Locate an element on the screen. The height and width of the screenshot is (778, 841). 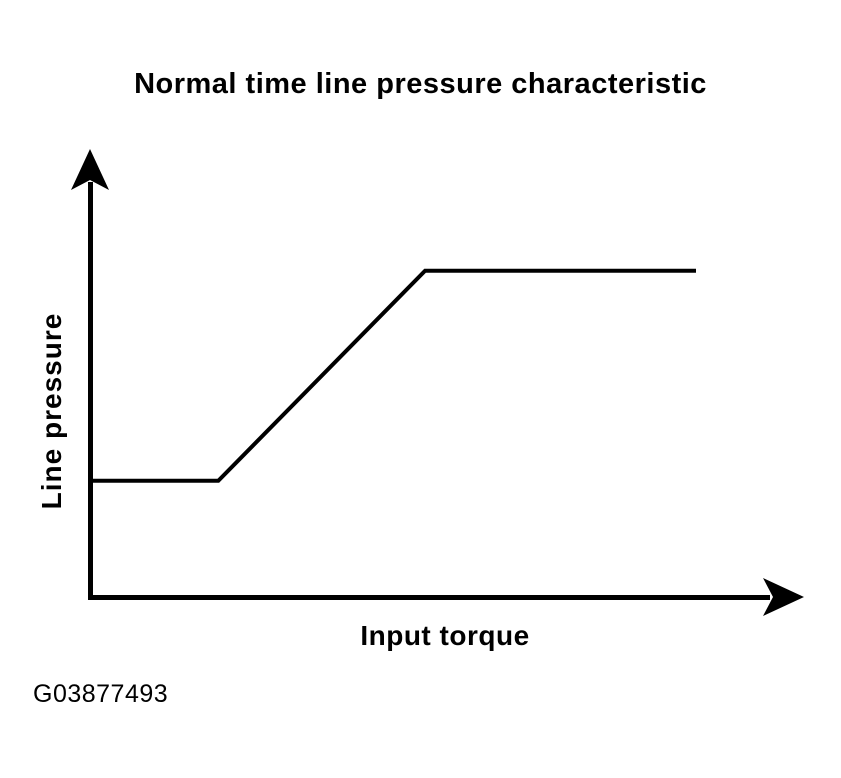
x-axis-label: Input torque is located at coordinates (445, 635).